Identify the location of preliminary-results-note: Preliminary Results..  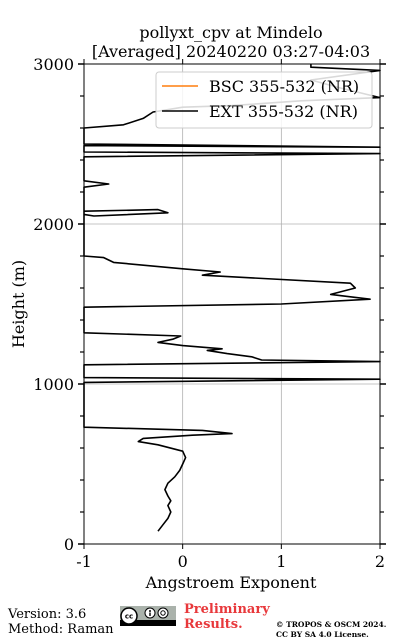
(227, 617).